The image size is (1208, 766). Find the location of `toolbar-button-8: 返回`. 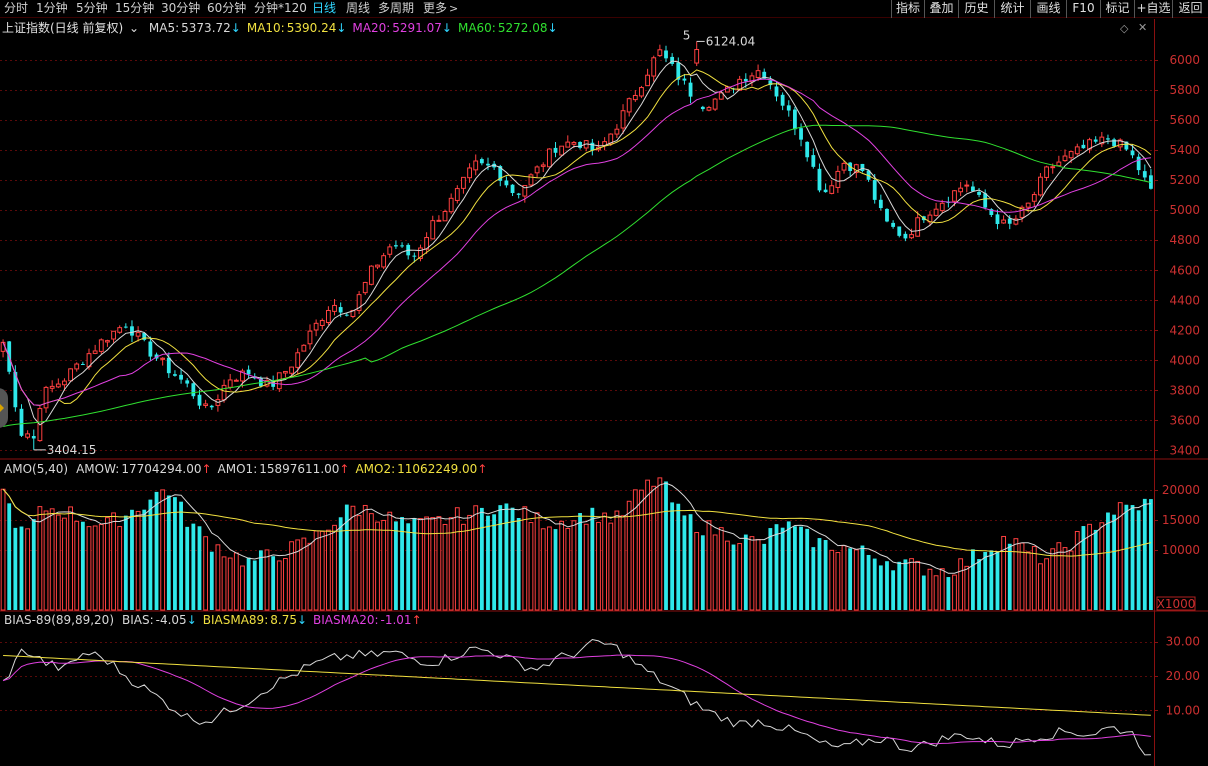

toolbar-button-8: 返回 is located at coordinates (1190, 9).